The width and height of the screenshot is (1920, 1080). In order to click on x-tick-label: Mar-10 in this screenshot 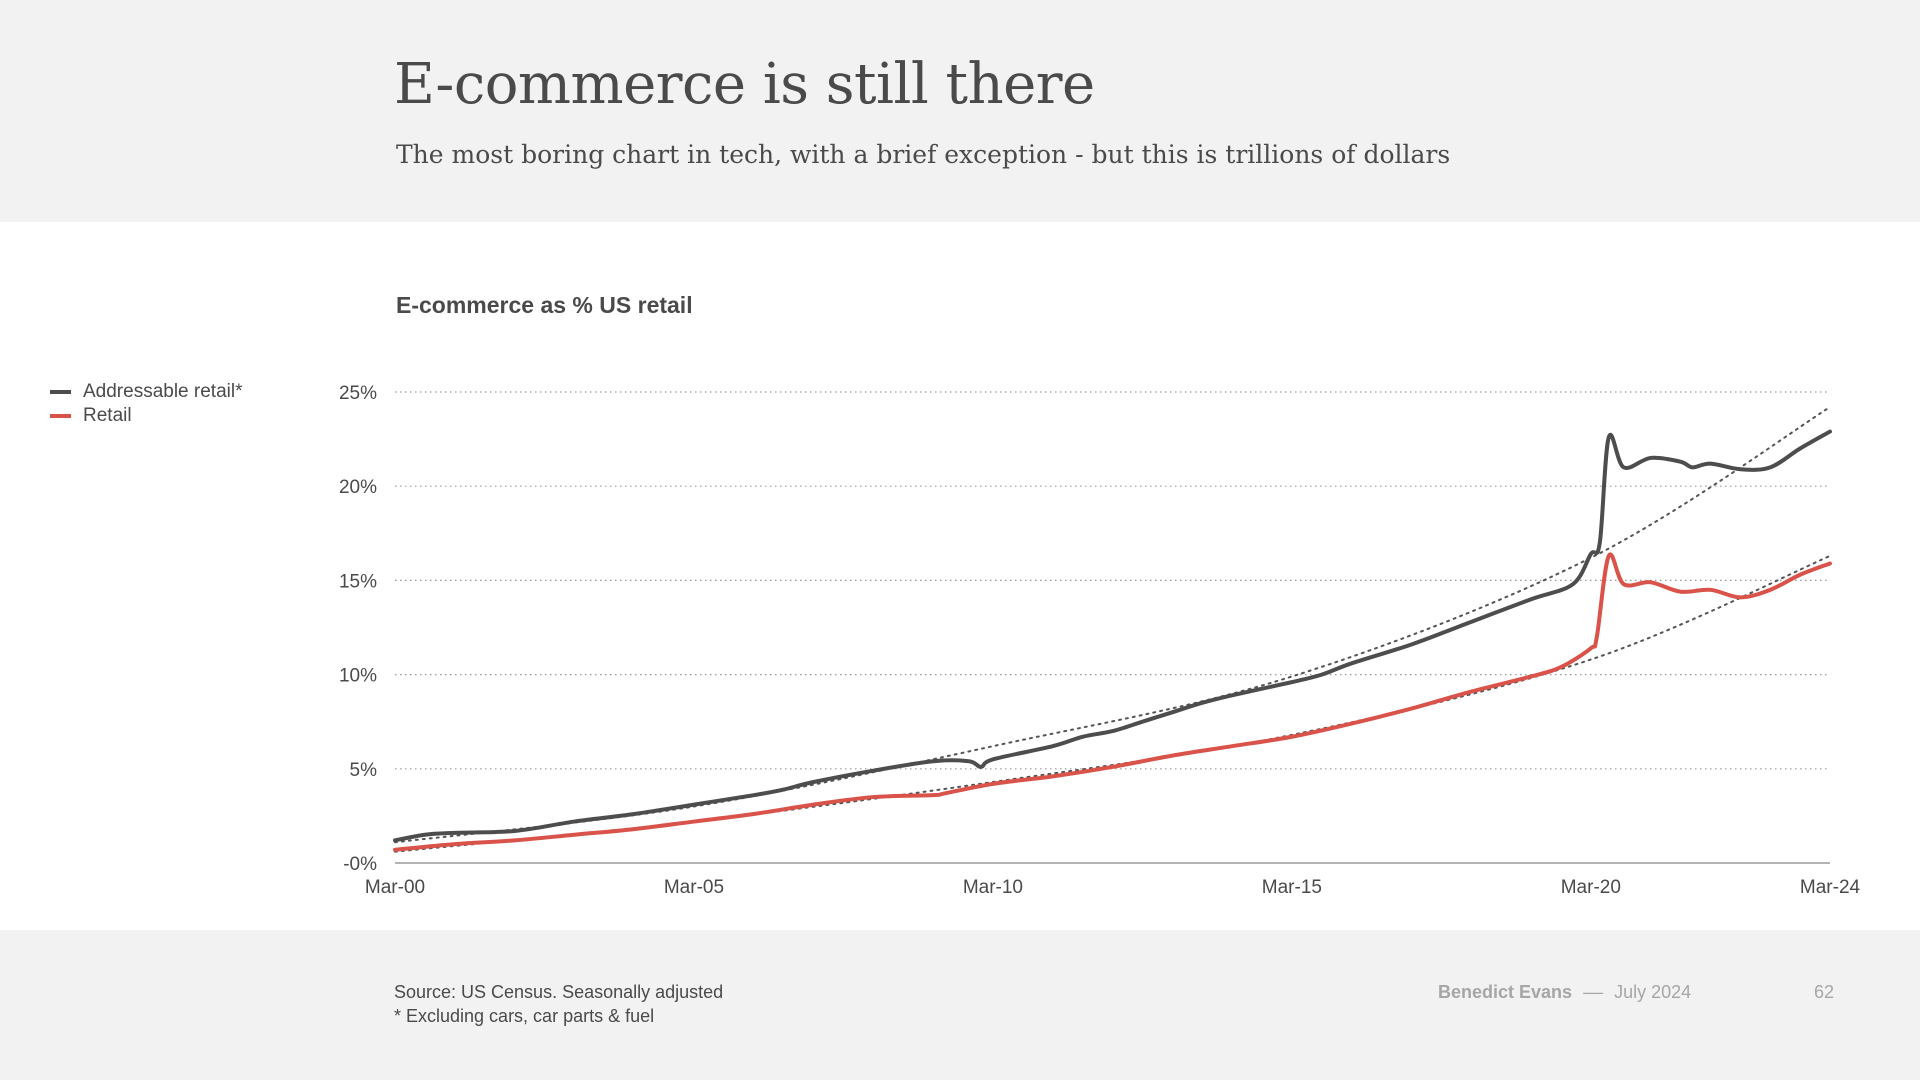, I will do `click(993, 887)`.